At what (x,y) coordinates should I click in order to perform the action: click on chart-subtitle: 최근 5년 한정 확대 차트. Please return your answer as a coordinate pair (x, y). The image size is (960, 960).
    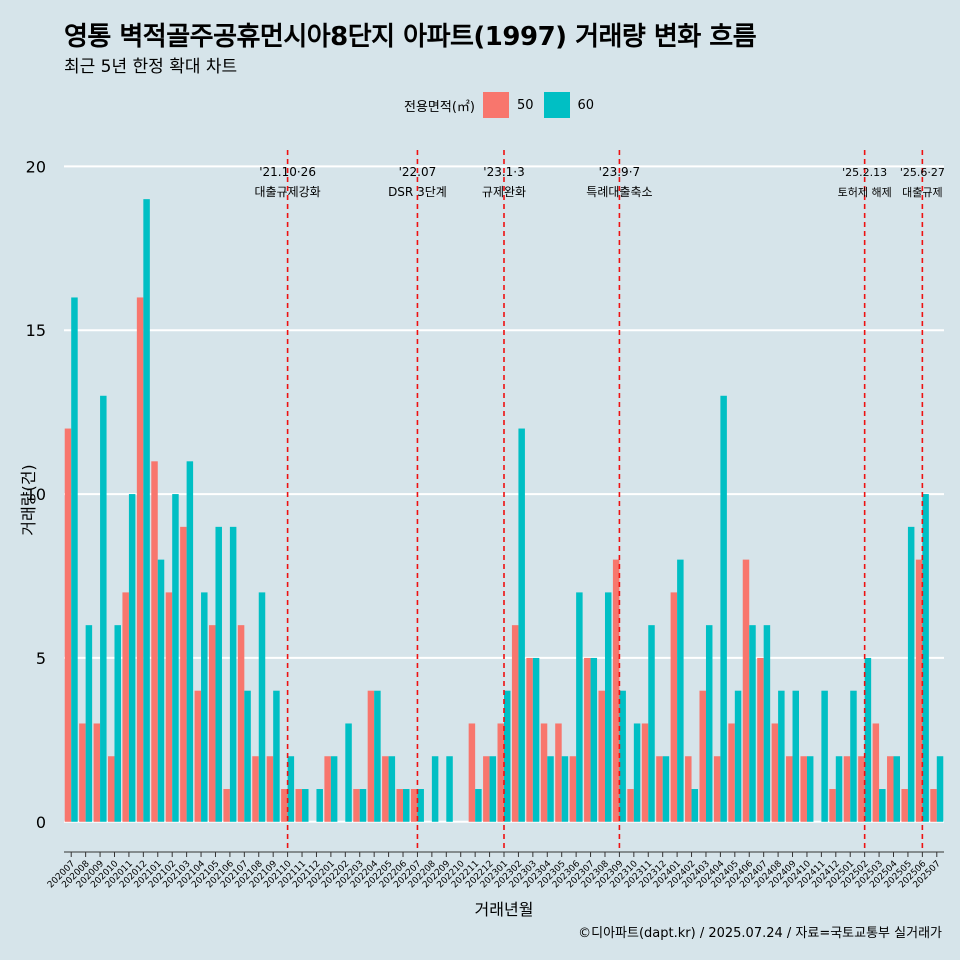
    Looking at the image, I should click on (151, 67).